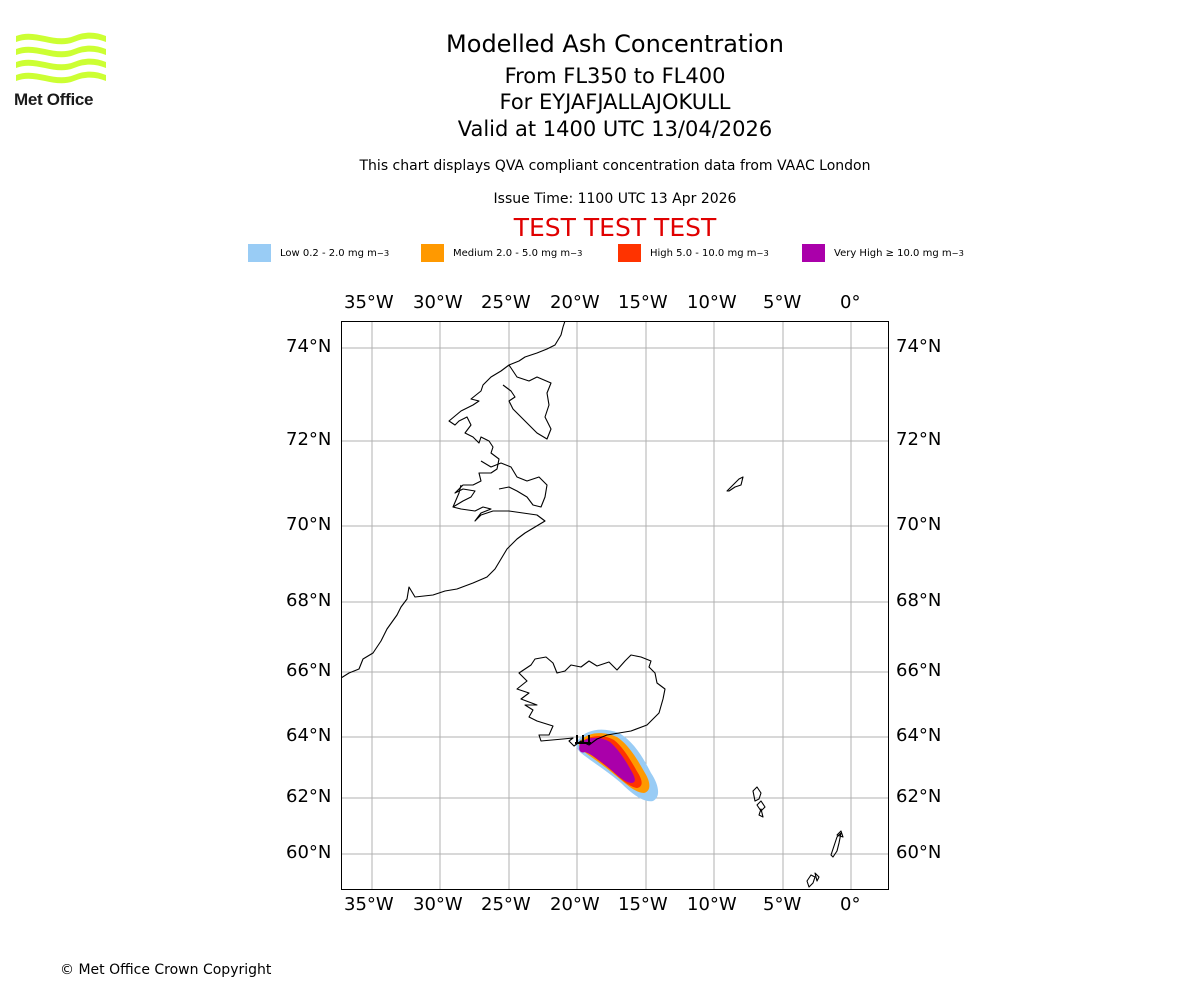 The image size is (1200, 1000). What do you see at coordinates (850, 302) in the screenshot?
I see `lon-tick-top: 0°` at bounding box center [850, 302].